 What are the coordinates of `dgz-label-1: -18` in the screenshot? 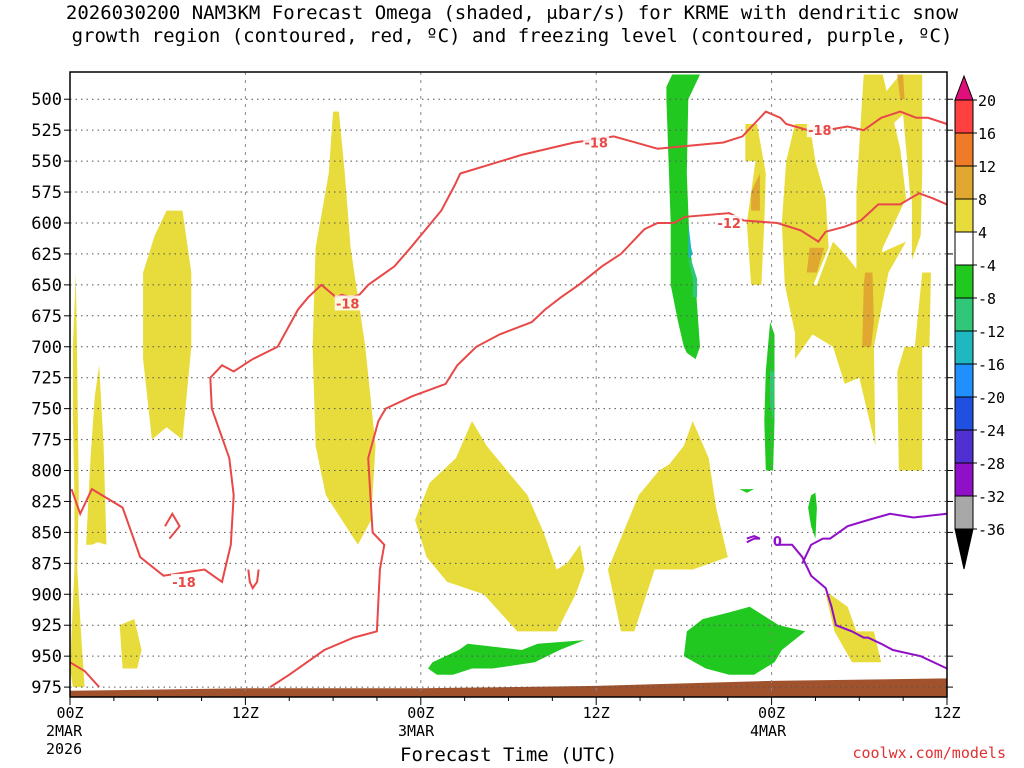 It's located at (184, 583).